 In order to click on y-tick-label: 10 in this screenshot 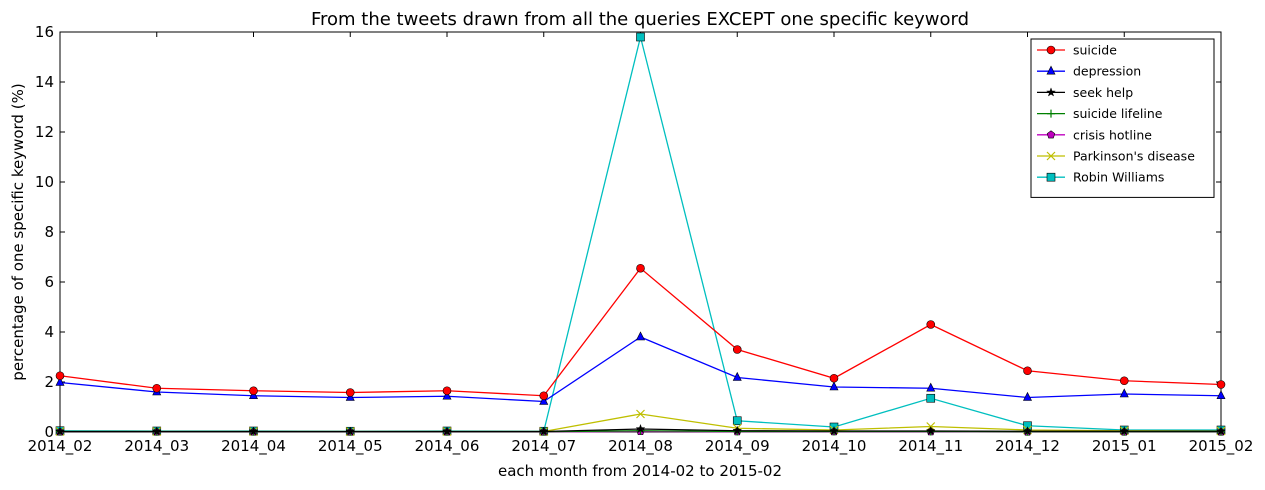, I will do `click(44, 182)`.